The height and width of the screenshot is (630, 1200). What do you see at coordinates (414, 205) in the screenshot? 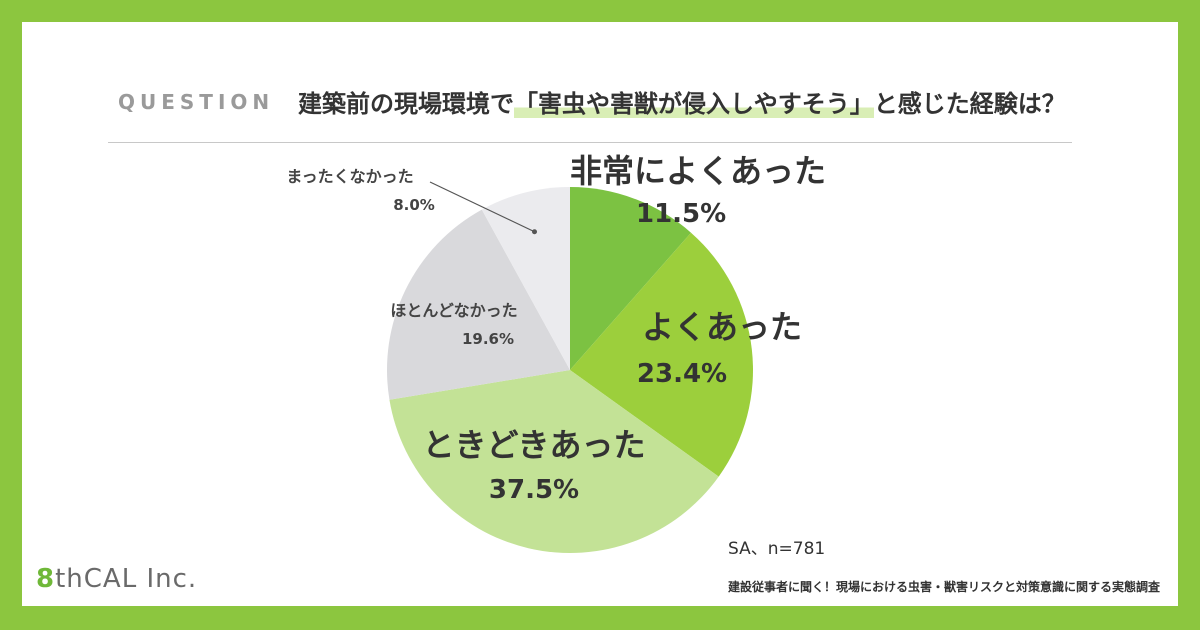
I see `slice-value-5: 8.0%` at bounding box center [414, 205].